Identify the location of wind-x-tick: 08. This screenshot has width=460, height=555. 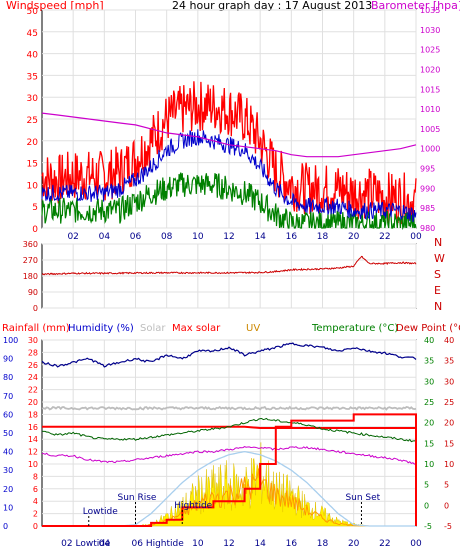
(167, 237).